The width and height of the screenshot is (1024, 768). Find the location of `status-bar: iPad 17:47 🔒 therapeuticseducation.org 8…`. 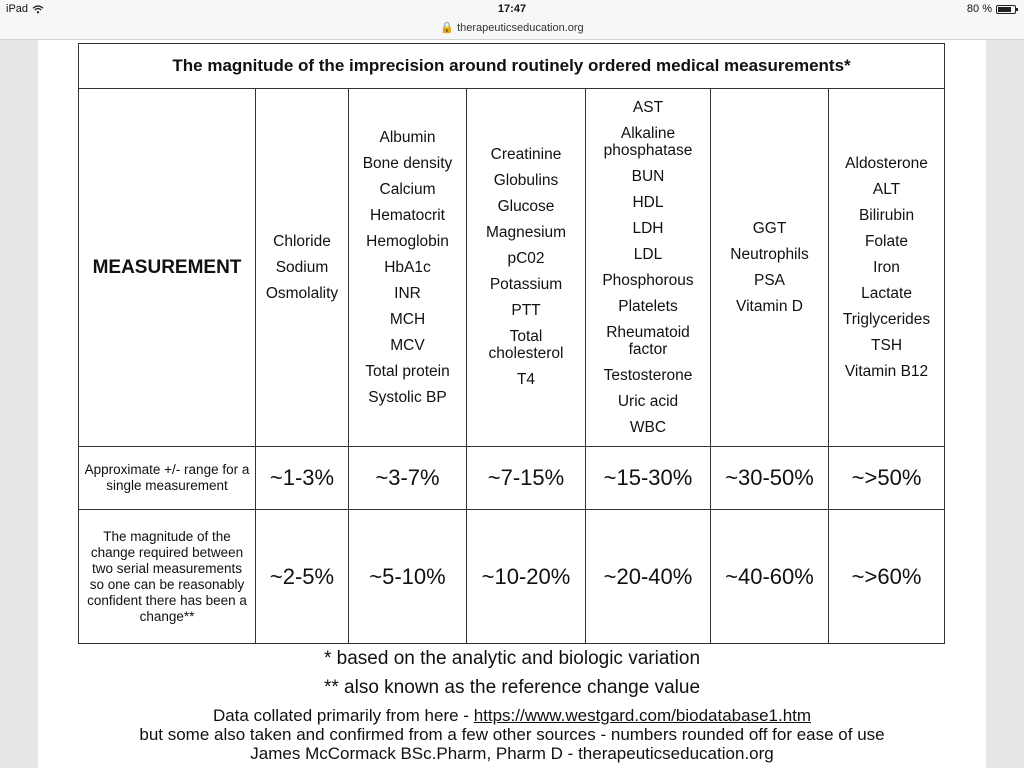

status-bar: iPad 17:47 🔒 therapeuticseducation.org 8… is located at coordinates (512, 20).